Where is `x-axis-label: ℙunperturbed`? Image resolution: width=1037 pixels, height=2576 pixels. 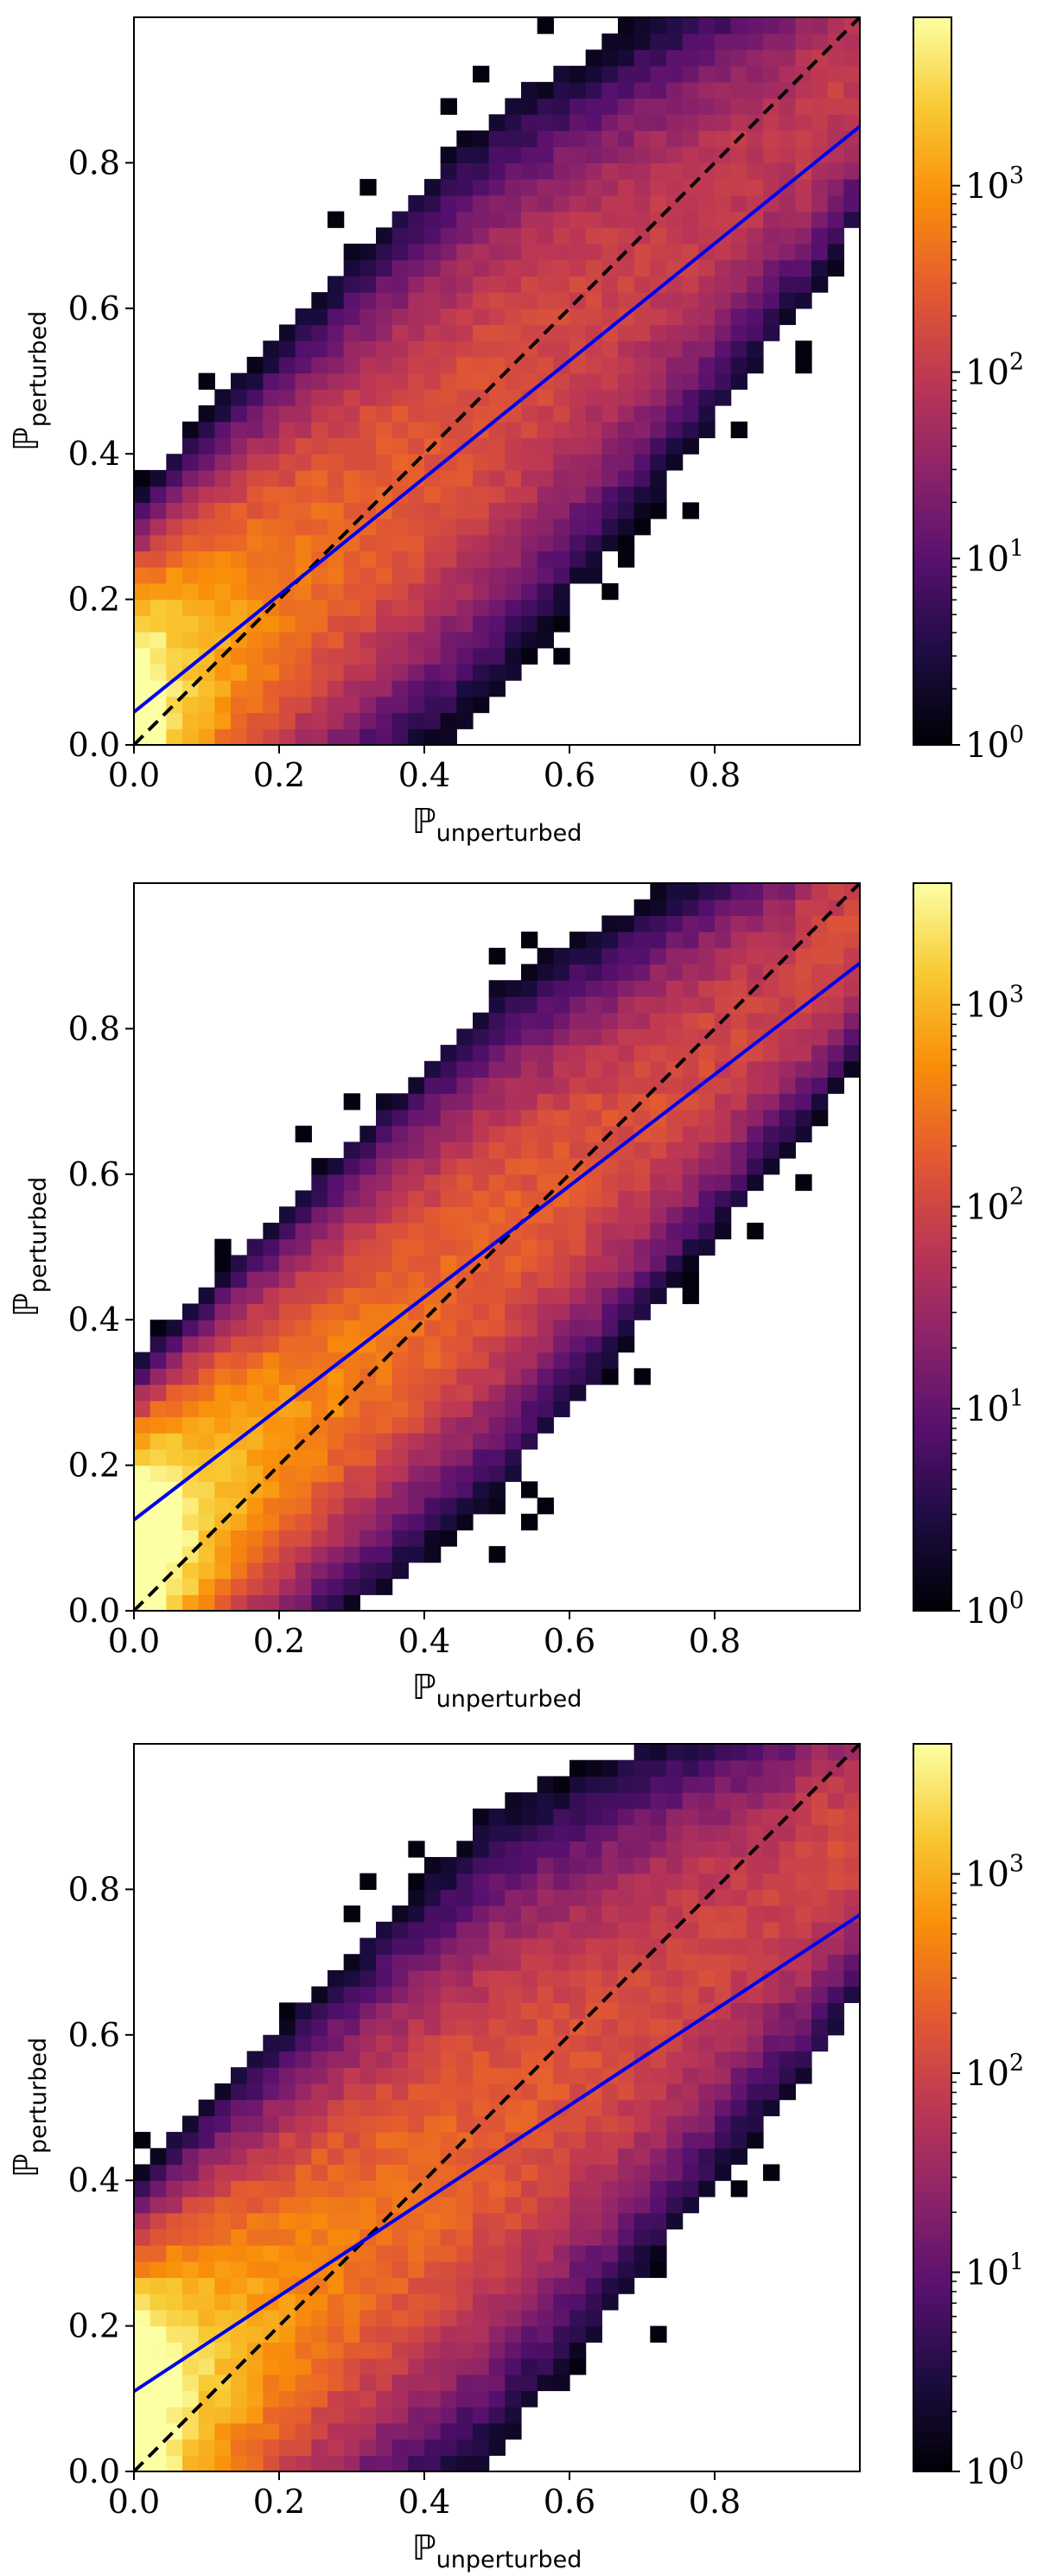 x-axis-label: ℙunperturbed is located at coordinates (497, 825).